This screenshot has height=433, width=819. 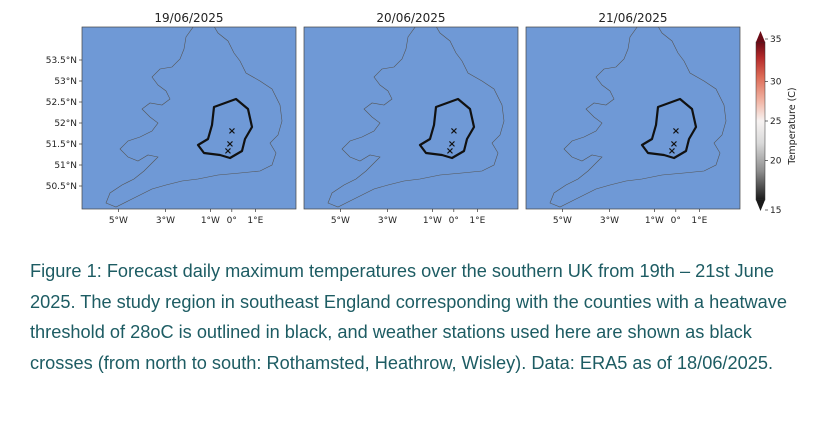 What do you see at coordinates (61, 103) in the screenshot?
I see `lat-tick-label: 52.5°N` at bounding box center [61, 103].